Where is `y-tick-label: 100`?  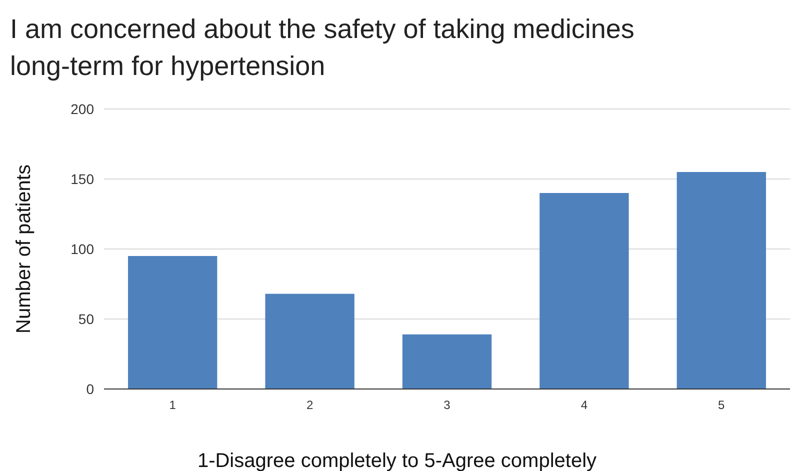
y-tick-label: 100 is located at coordinates (82, 248).